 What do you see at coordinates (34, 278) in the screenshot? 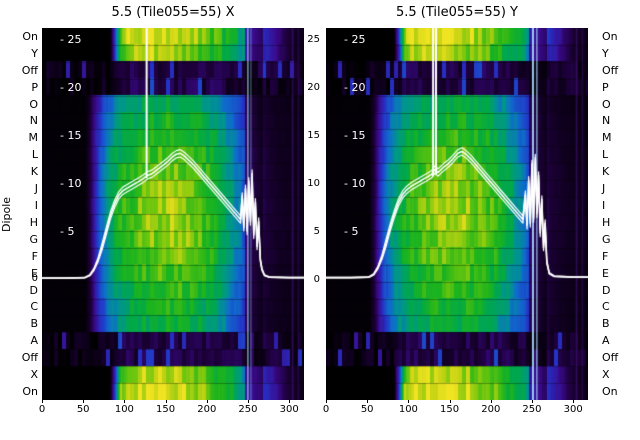
I see `left-zero-tick-label: 0` at bounding box center [34, 278].